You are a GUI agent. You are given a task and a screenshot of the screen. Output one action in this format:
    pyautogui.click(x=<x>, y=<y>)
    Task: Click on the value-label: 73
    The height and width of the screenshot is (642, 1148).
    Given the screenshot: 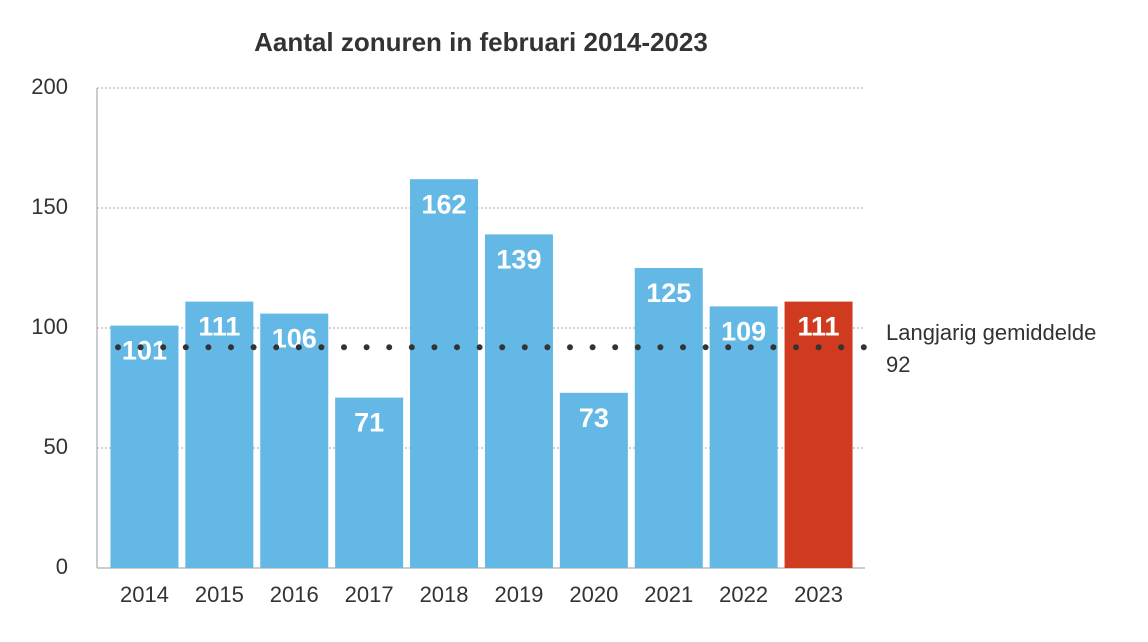 What is the action you would take?
    pyautogui.click(x=594, y=418)
    